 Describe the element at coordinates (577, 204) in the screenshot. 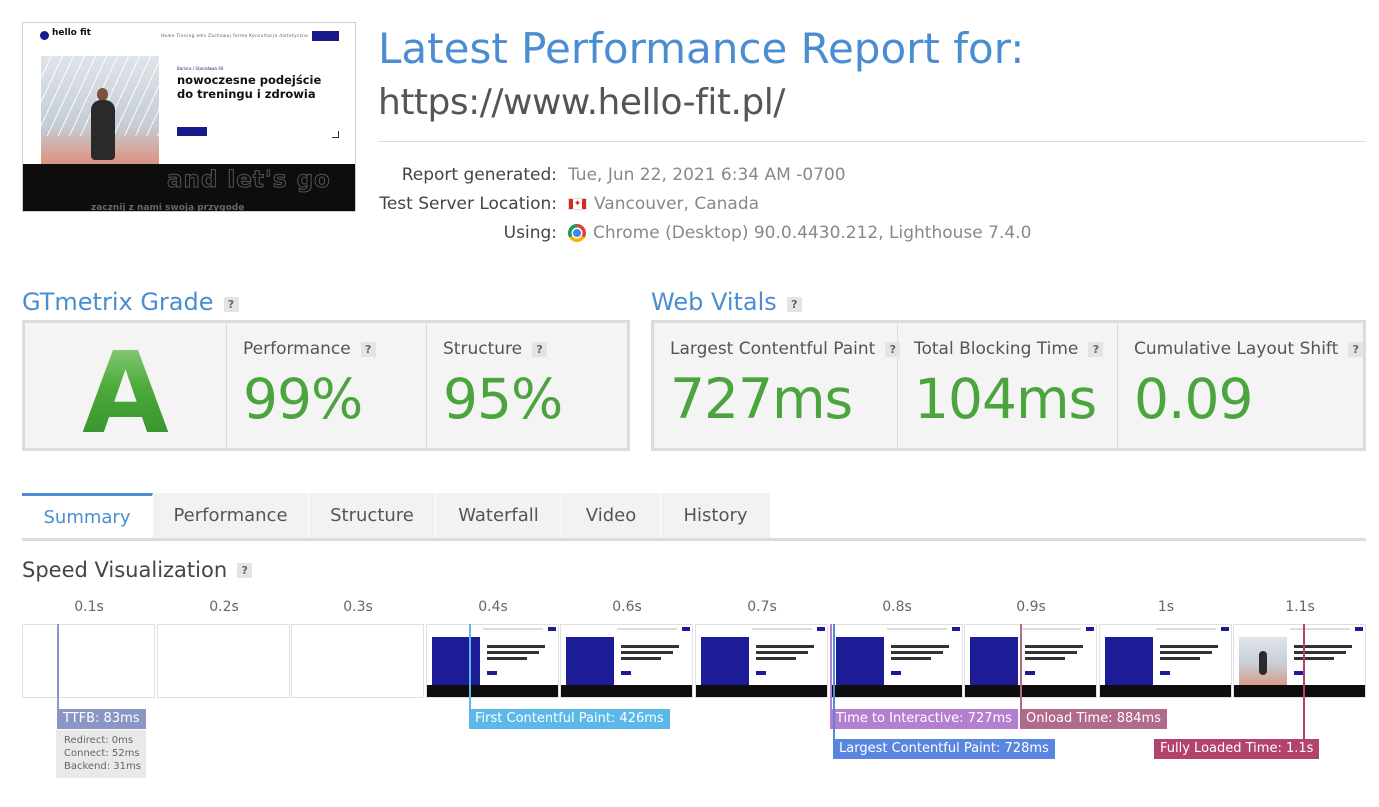

I see `canada-flag-icon: ✦` at that location.